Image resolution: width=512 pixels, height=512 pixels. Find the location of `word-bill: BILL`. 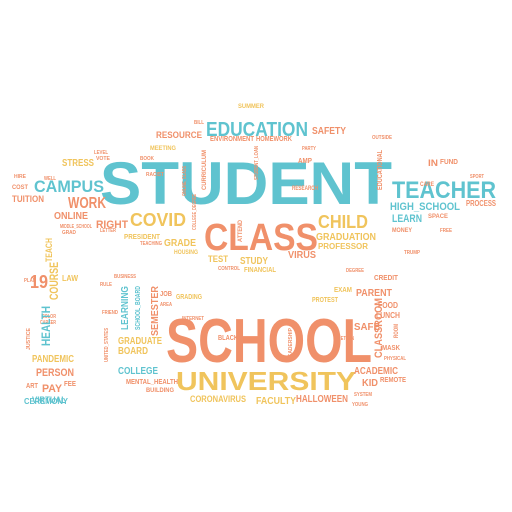

word-bill: BILL is located at coordinates (199, 123).